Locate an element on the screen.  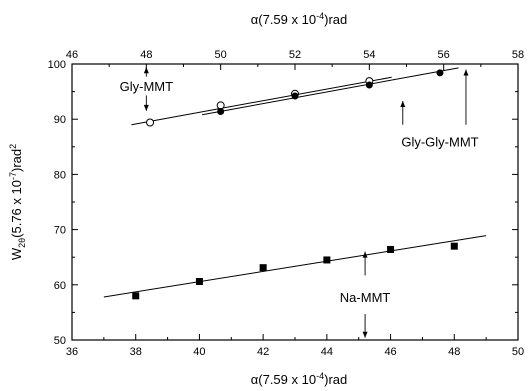
top-tick-label: 50 is located at coordinates (221, 55).